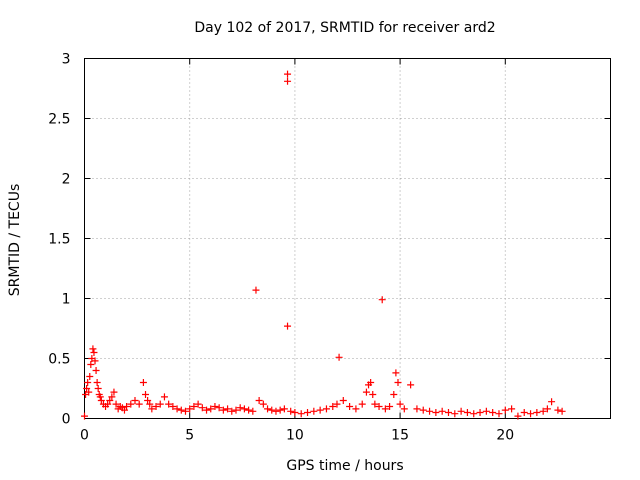 This screenshot has height=480, width=640. I want to click on y-tick-label: 1.5, so click(59, 240).